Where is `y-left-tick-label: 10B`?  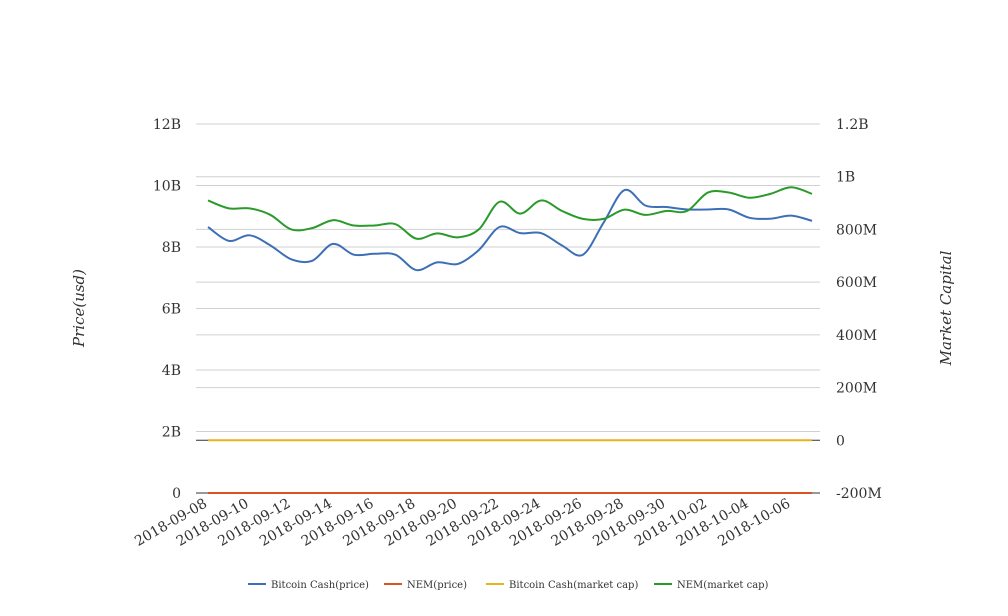
y-left-tick-label: 10B is located at coordinates (167, 187).